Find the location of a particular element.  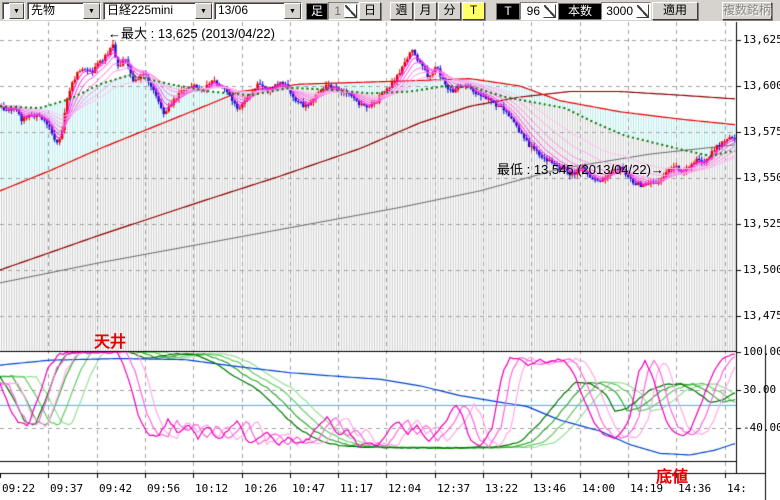

time-axis-label: 12:04 is located at coordinates (405, 488).